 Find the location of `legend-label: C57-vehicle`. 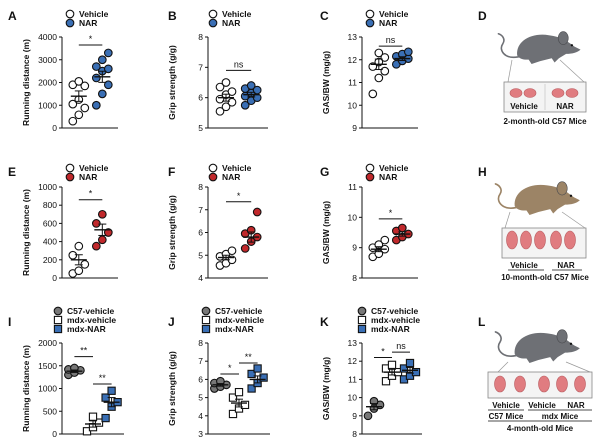

legend-label: C57-vehicle is located at coordinates (91, 311).